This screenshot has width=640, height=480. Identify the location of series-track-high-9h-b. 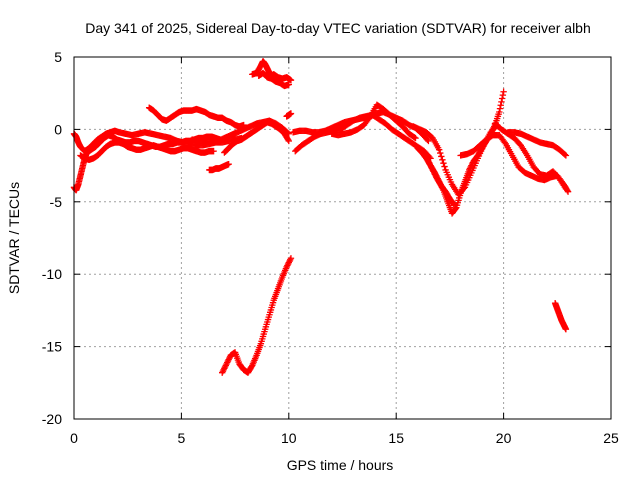
(273, 79).